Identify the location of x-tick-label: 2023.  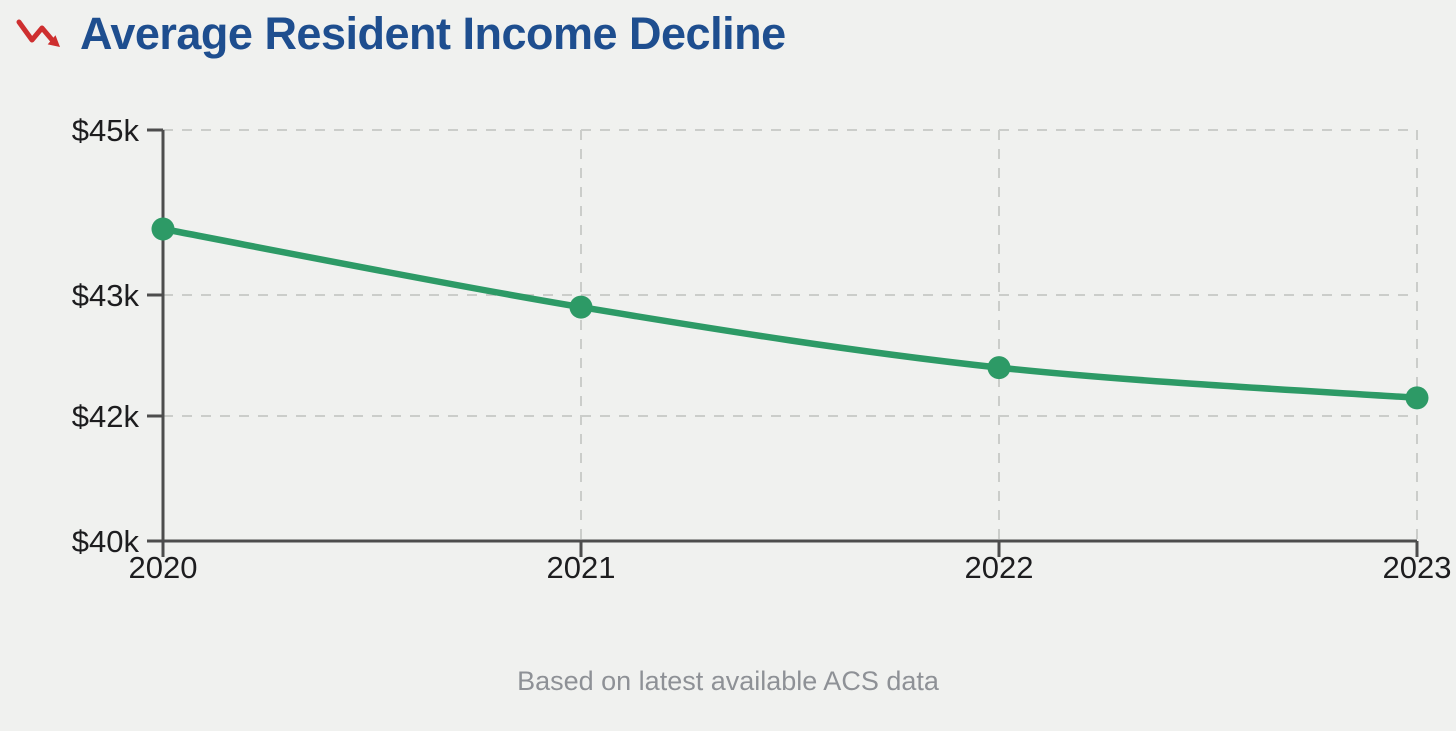
(1417, 567).